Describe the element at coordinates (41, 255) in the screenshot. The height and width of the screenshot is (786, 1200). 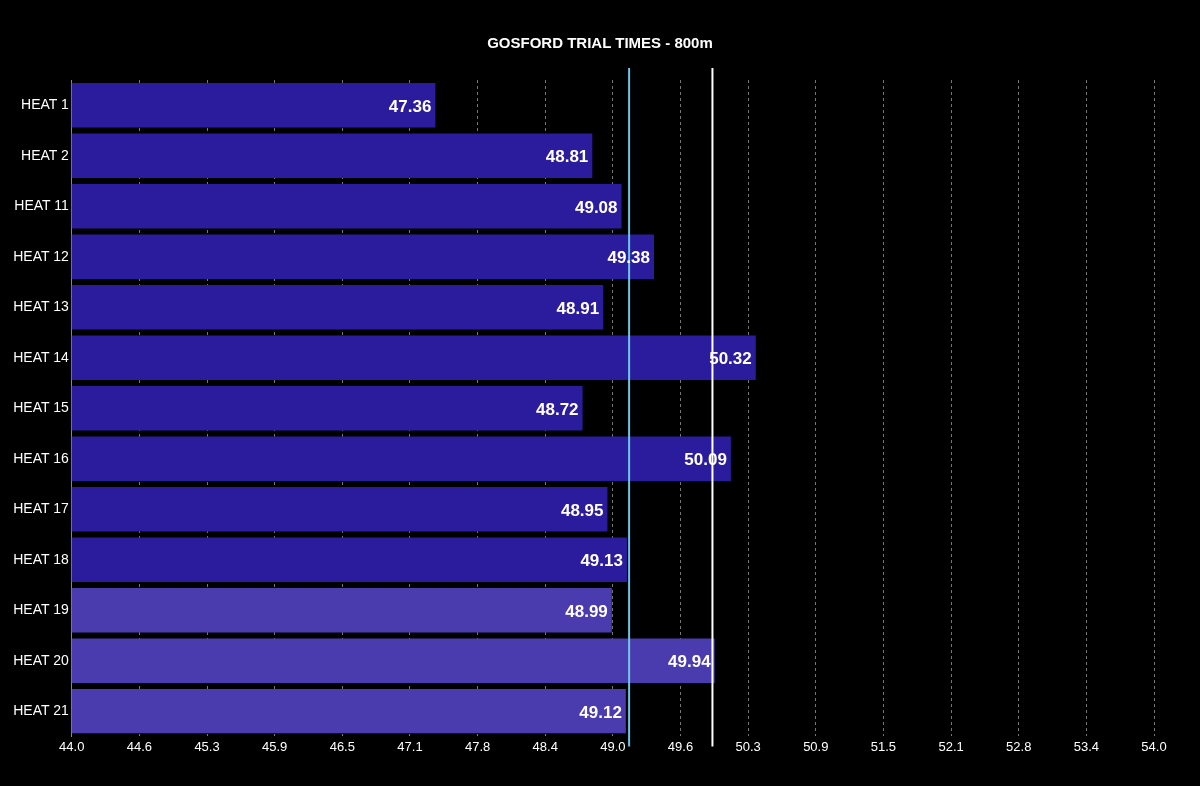
I see `y-tick-label: HEAT 12` at that location.